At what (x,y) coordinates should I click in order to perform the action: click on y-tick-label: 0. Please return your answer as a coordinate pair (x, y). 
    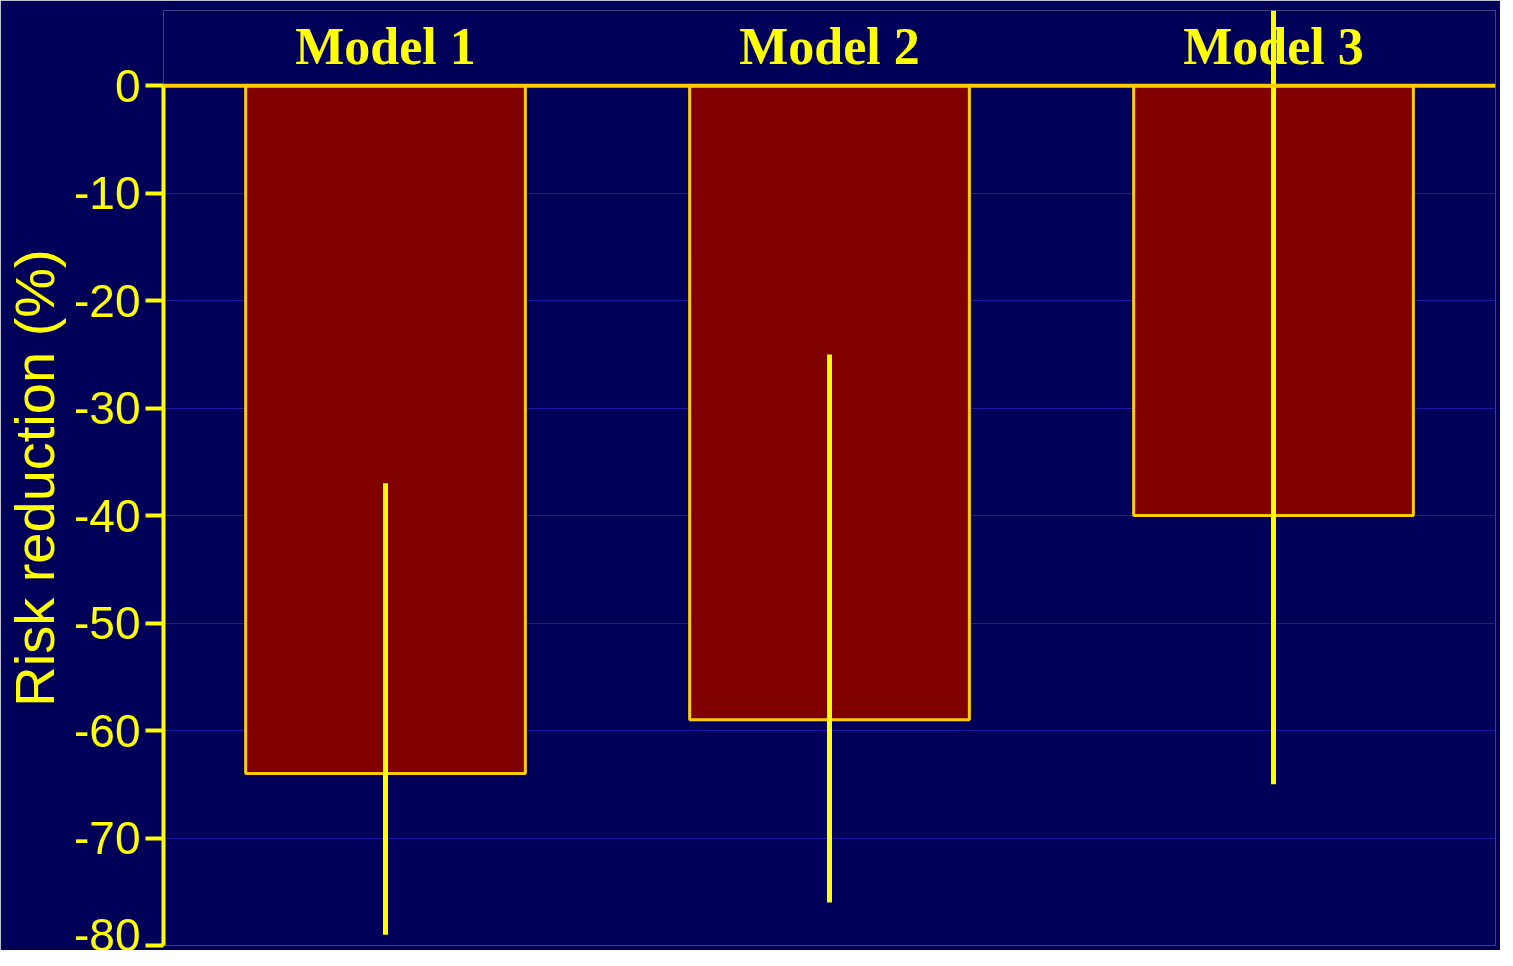
    Looking at the image, I should click on (127, 85).